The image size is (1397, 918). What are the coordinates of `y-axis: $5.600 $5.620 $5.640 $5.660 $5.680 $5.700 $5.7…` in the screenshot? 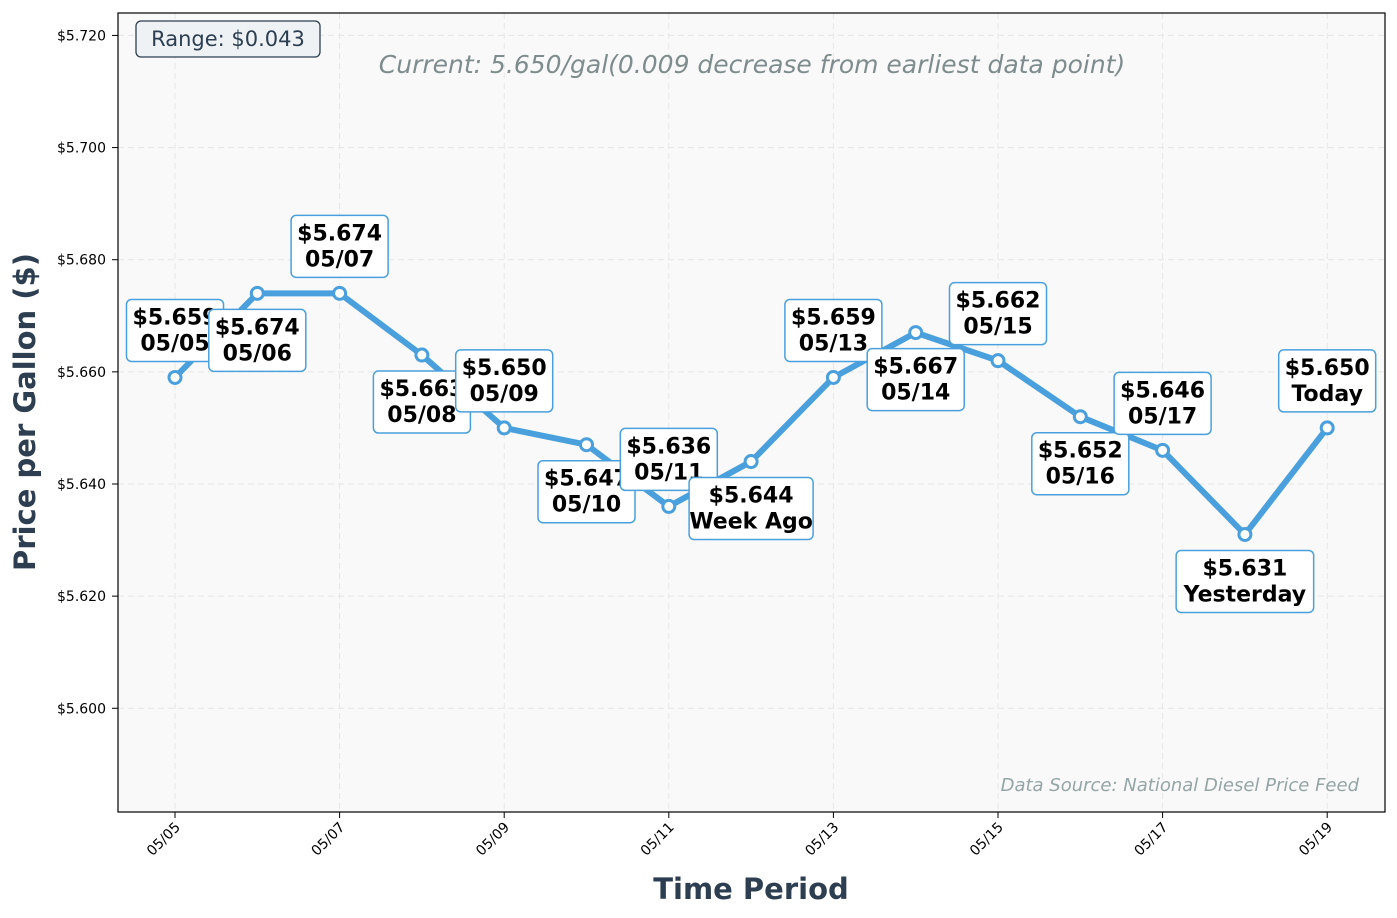 It's located at (87, 372).